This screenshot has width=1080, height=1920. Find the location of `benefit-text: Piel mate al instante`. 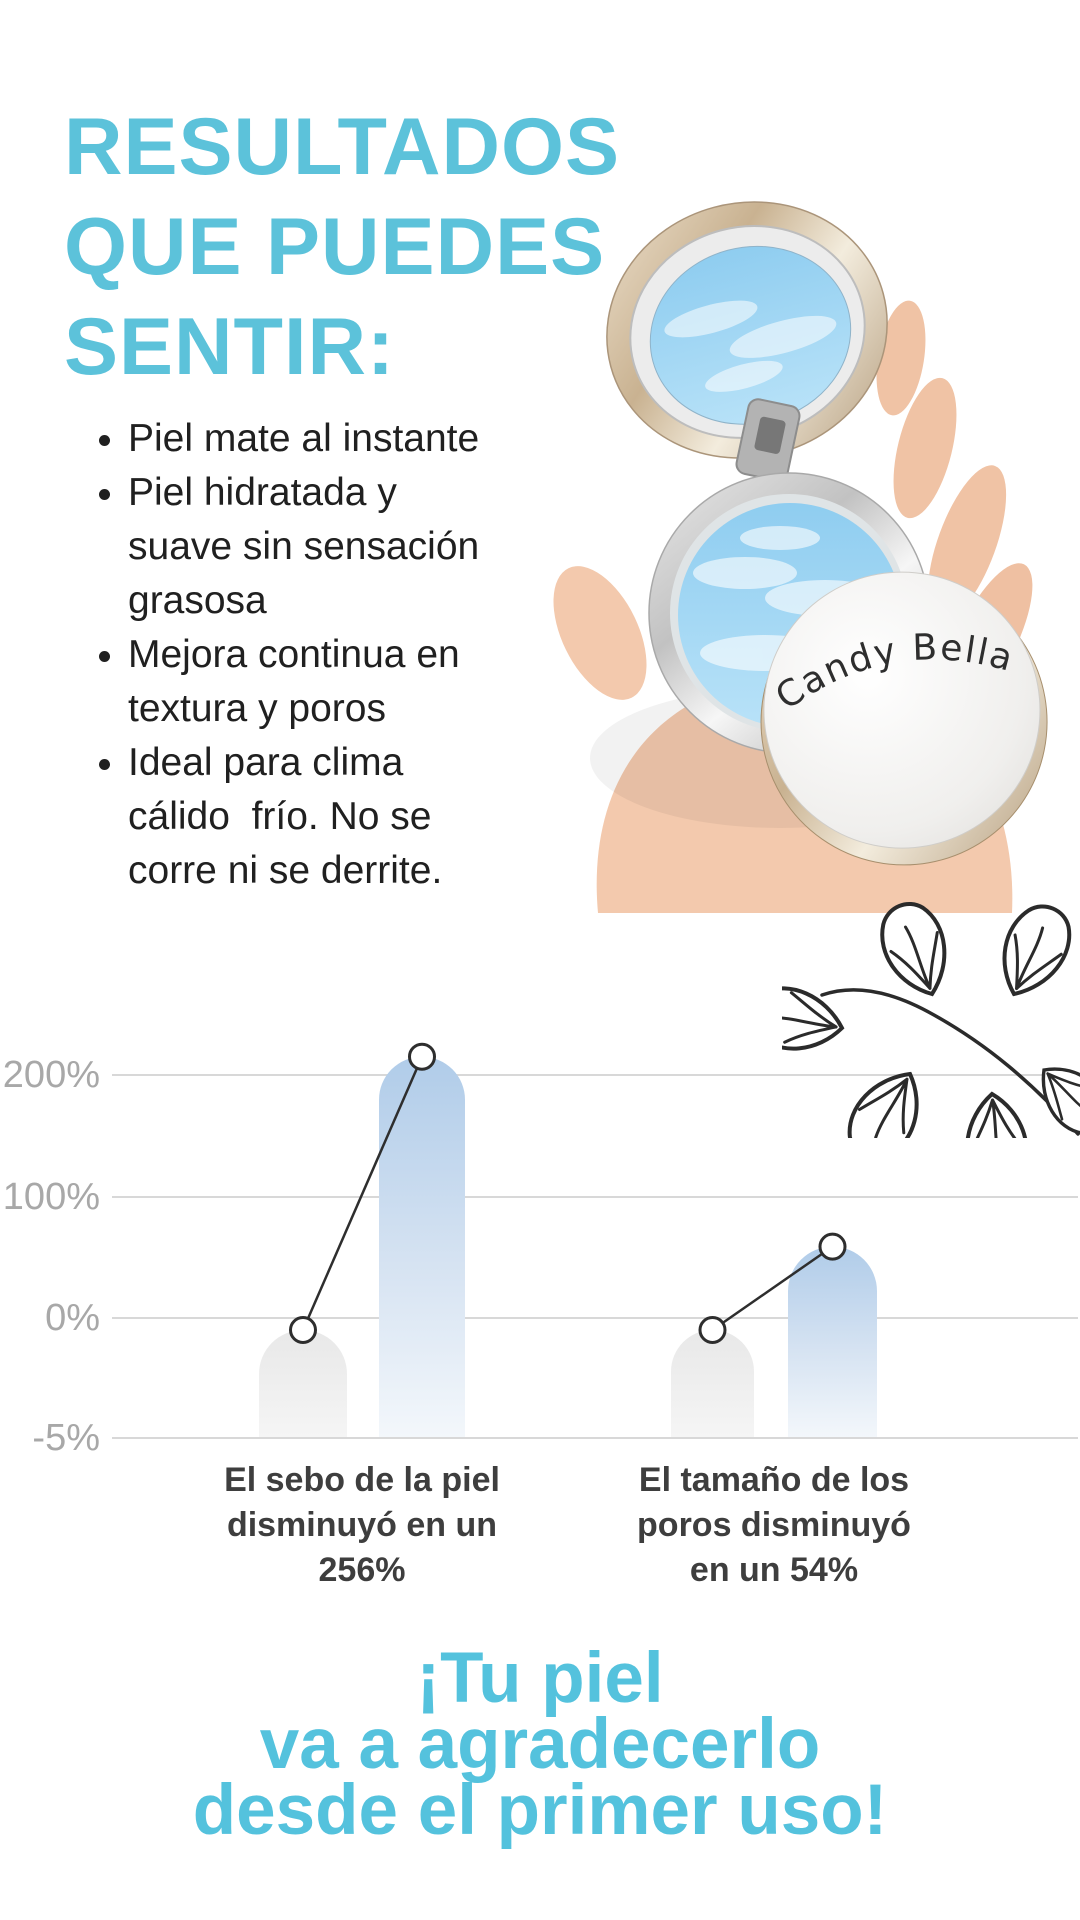

benefit-text: Piel mate al instante is located at coordinates (304, 438).